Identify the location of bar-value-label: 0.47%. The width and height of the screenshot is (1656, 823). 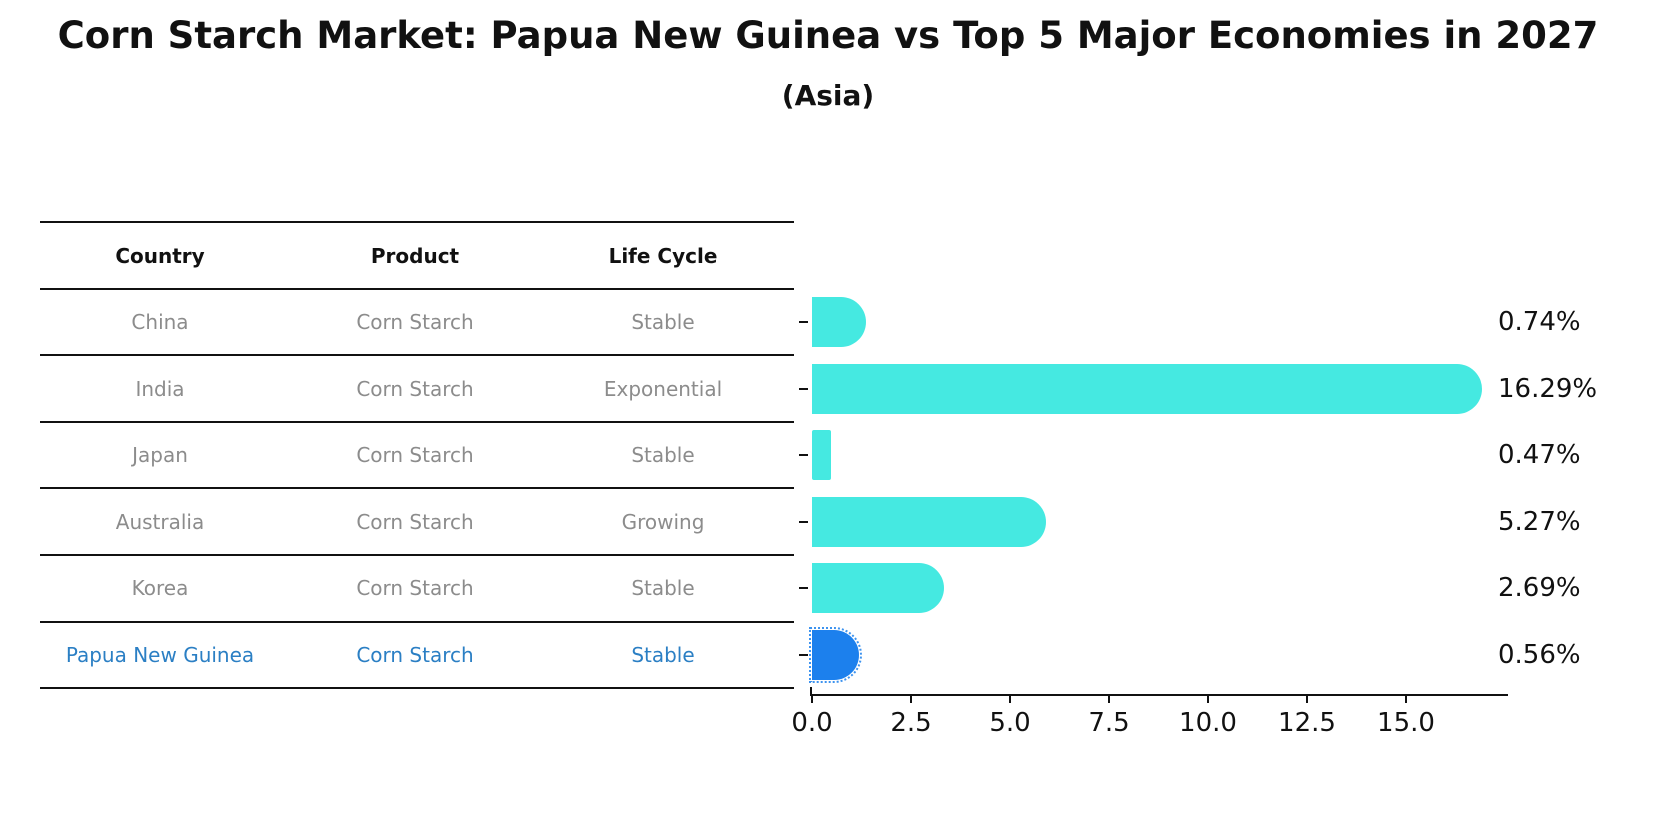
(1539, 455).